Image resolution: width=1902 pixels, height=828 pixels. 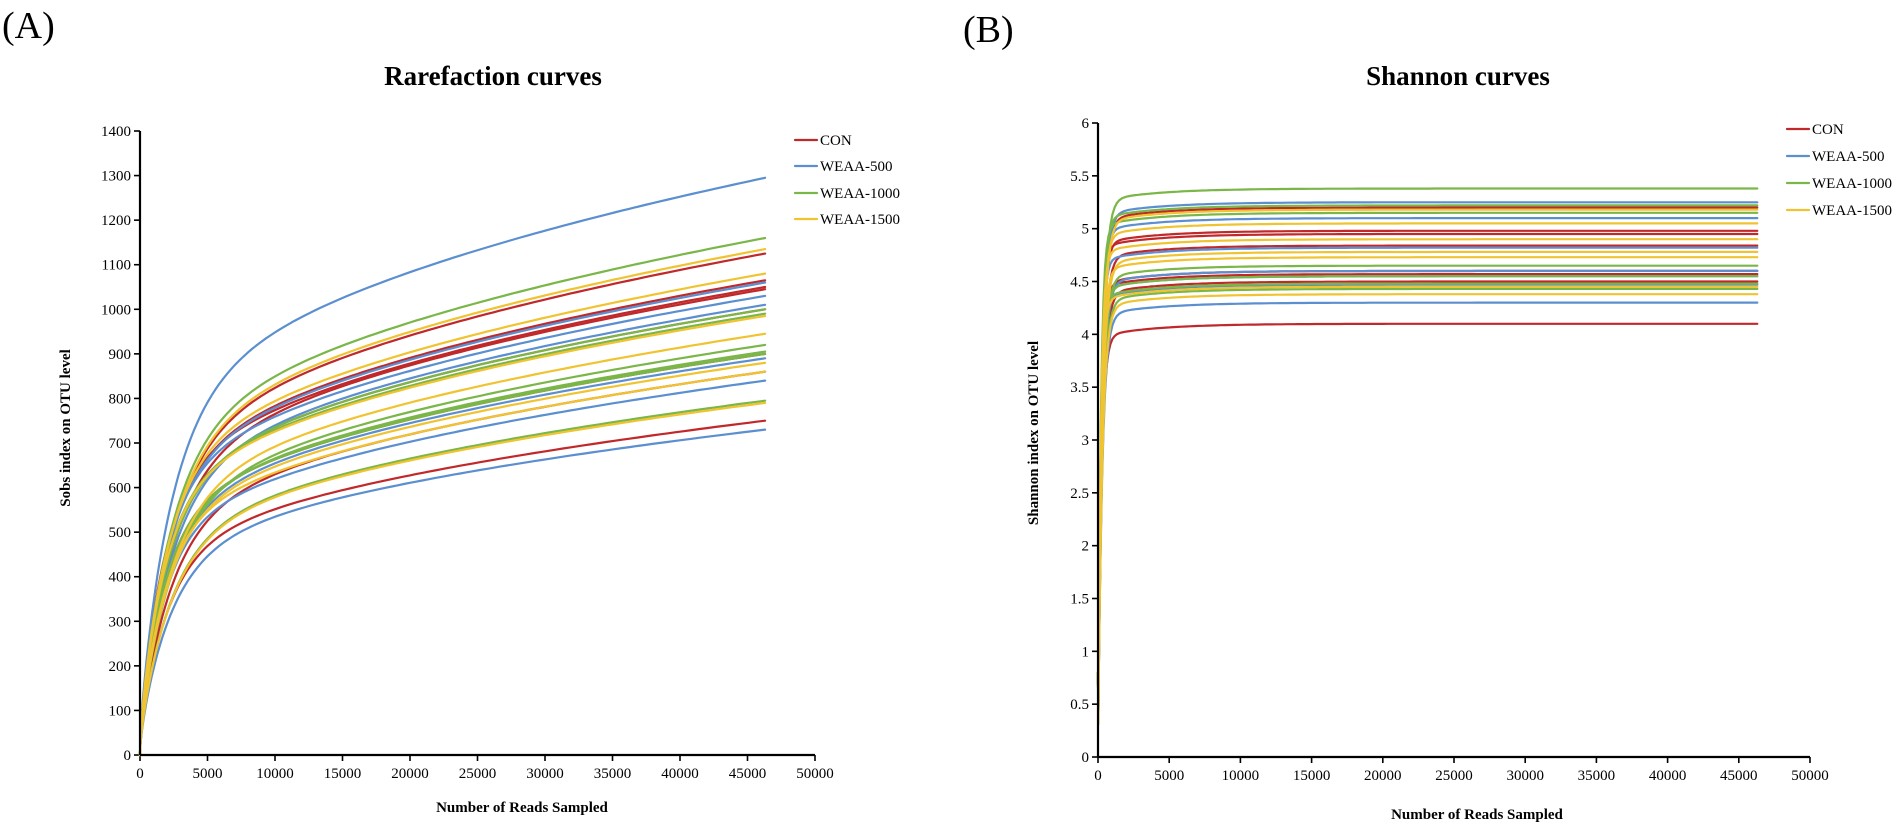 What do you see at coordinates (1079, 283) in the screenshot?
I see `y-tick-label: 4.5` at bounding box center [1079, 283].